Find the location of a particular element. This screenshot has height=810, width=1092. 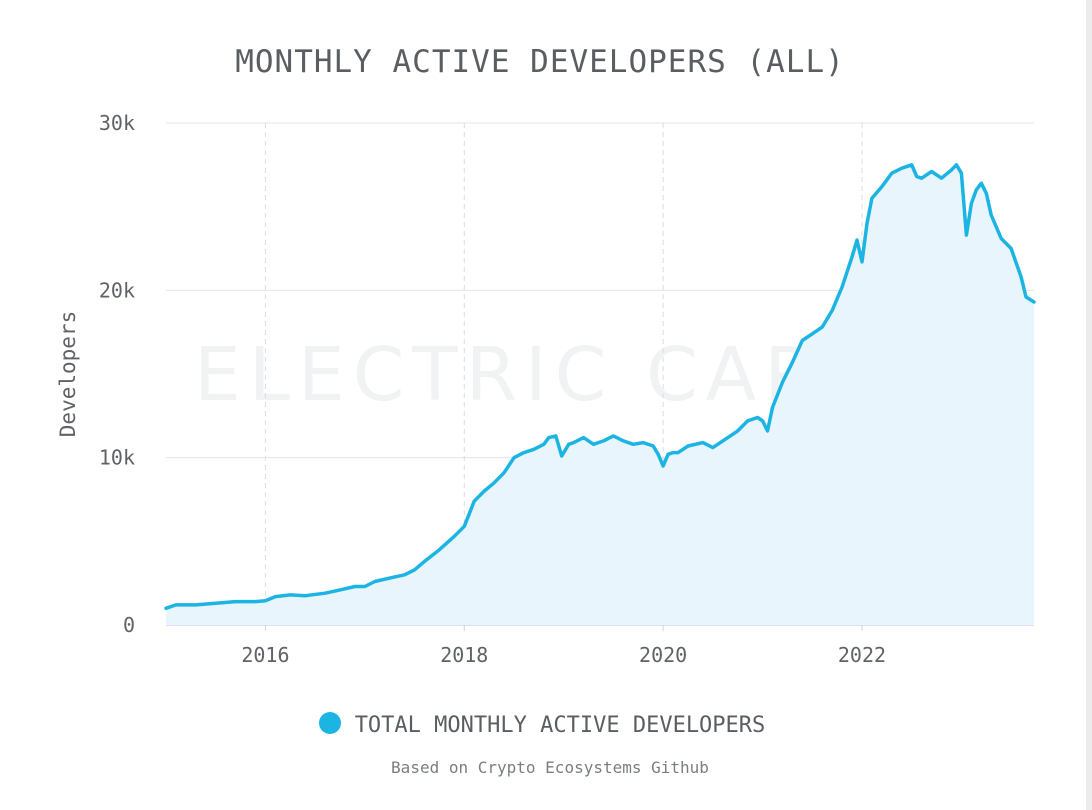

chart-title: MONTHLY ACTIVE DEVELOPERS (ALL) is located at coordinates (540, 62).